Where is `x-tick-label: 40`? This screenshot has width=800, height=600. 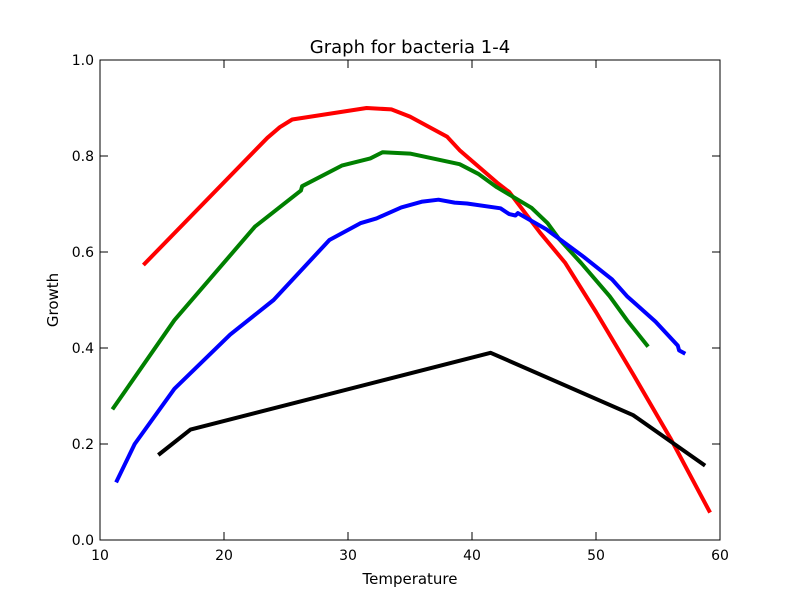 x-tick-label: 40 is located at coordinates (472, 556).